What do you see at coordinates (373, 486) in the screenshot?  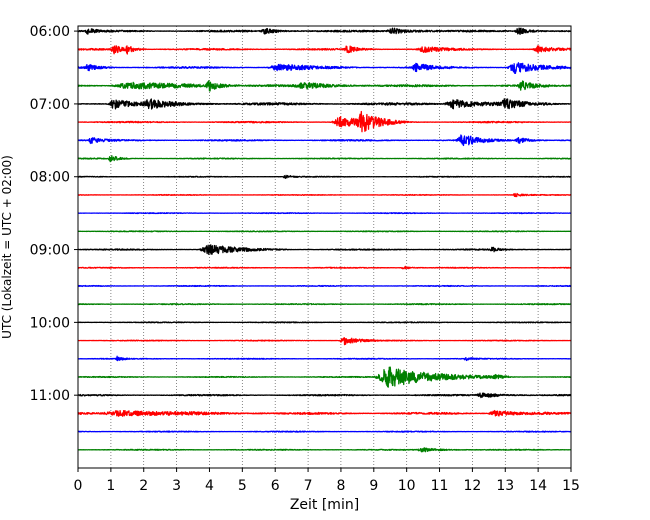 I see `x-tick-label: 9` at bounding box center [373, 486].